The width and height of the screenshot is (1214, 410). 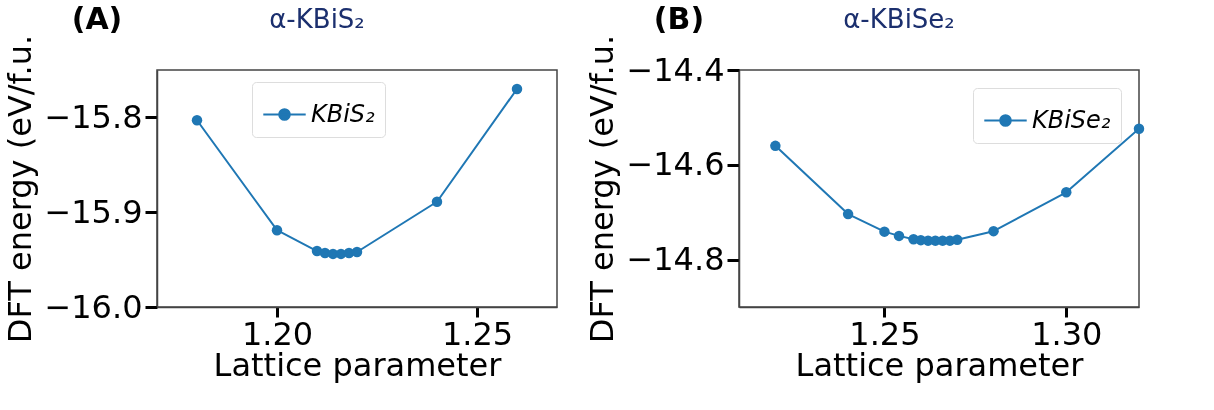 What do you see at coordinates (675, 69) in the screenshot?
I see `y-tick-label: −14.4` at bounding box center [675, 69].